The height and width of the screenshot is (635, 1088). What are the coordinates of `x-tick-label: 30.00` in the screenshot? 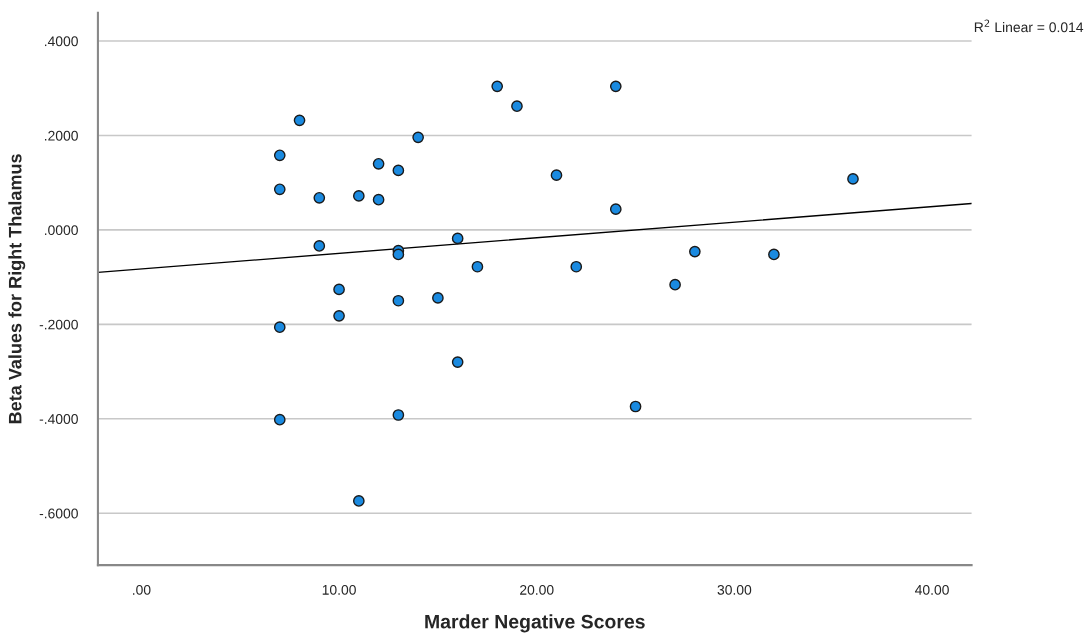 It's located at (734, 589).